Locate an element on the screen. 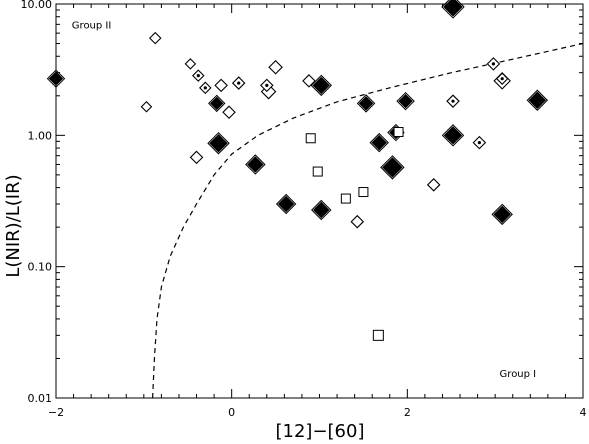 This screenshot has height=444, width=589. x-axis-title: [12]−[60] is located at coordinates (320, 431).